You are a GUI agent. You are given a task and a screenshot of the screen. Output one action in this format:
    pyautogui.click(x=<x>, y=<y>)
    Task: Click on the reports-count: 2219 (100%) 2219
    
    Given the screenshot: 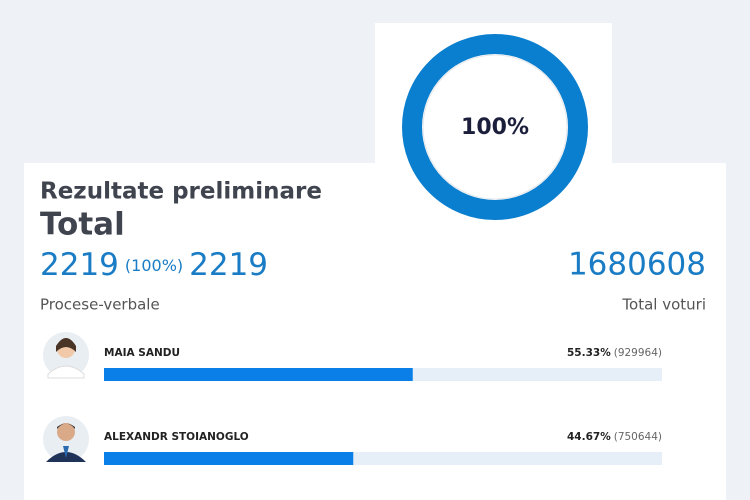 What is the action you would take?
    pyautogui.click(x=154, y=265)
    